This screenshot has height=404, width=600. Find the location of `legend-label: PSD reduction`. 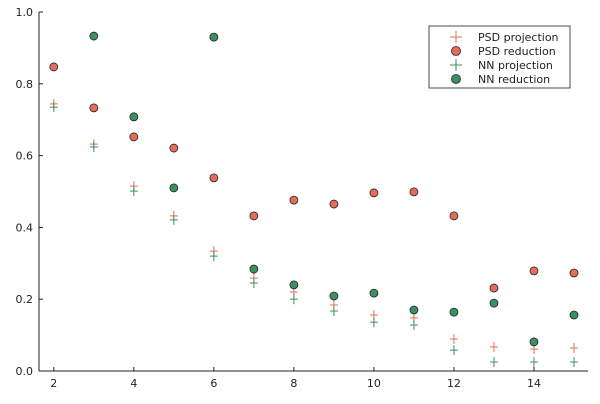

legend-label: PSD reduction is located at coordinates (517, 51).